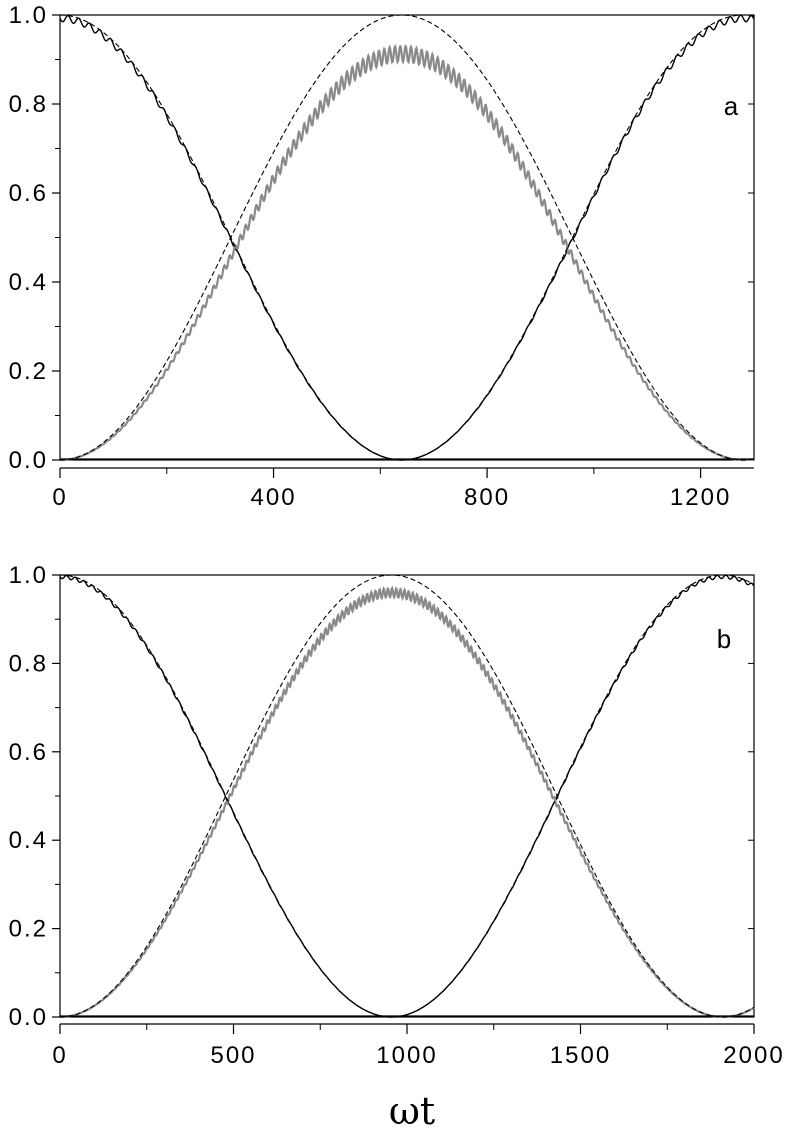  Describe the element at coordinates (580, 1055) in the screenshot. I see `x-tick-label: 1500` at that location.